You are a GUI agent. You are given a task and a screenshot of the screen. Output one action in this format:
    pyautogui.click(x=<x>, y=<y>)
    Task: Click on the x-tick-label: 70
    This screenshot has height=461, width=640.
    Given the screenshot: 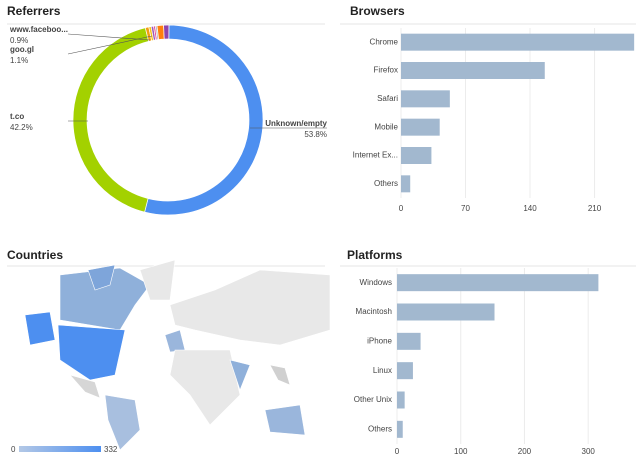 What is the action you would take?
    pyautogui.click(x=465, y=208)
    